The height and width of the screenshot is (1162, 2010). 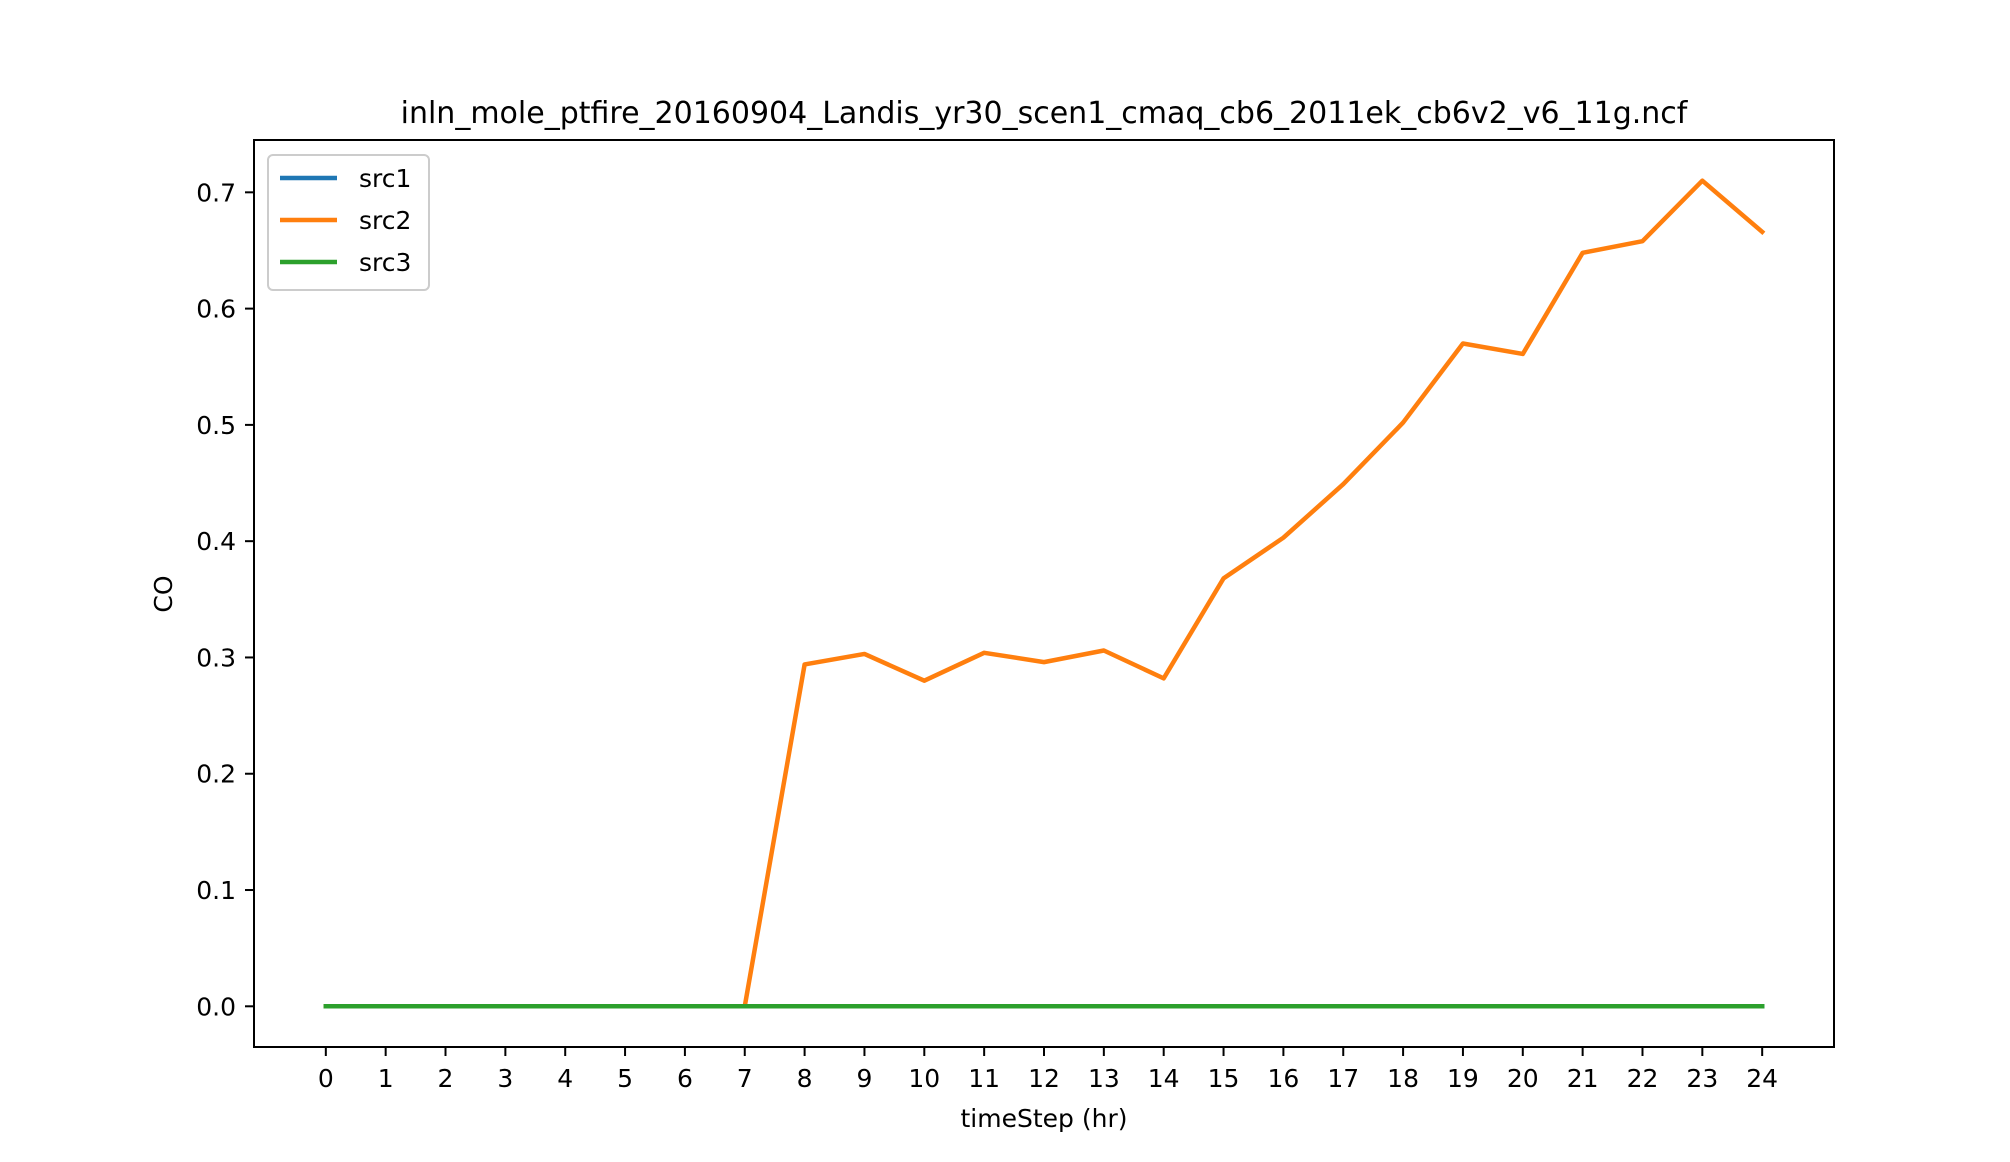 I want to click on legend-box, so click(x=348, y=222).